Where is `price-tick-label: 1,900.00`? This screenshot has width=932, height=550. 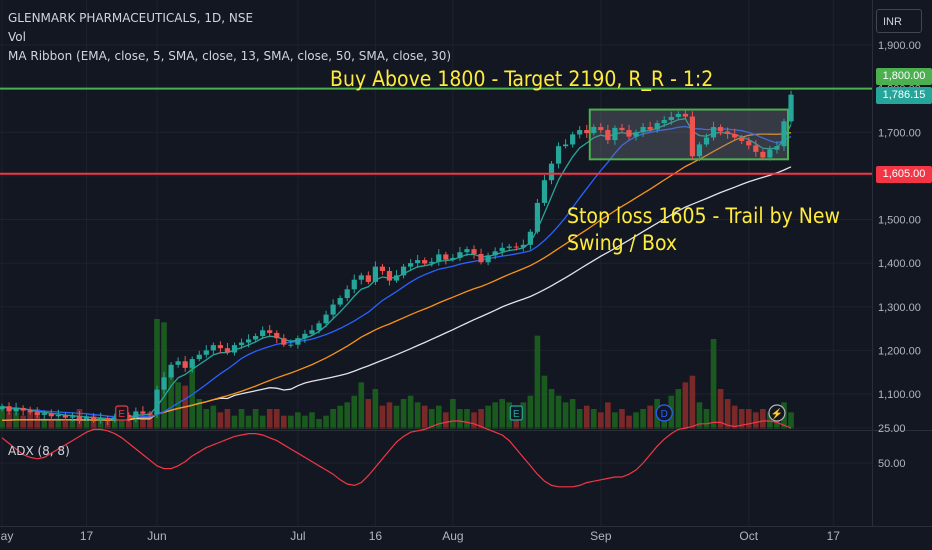 price-tick-label: 1,900.00 is located at coordinates (899, 46).